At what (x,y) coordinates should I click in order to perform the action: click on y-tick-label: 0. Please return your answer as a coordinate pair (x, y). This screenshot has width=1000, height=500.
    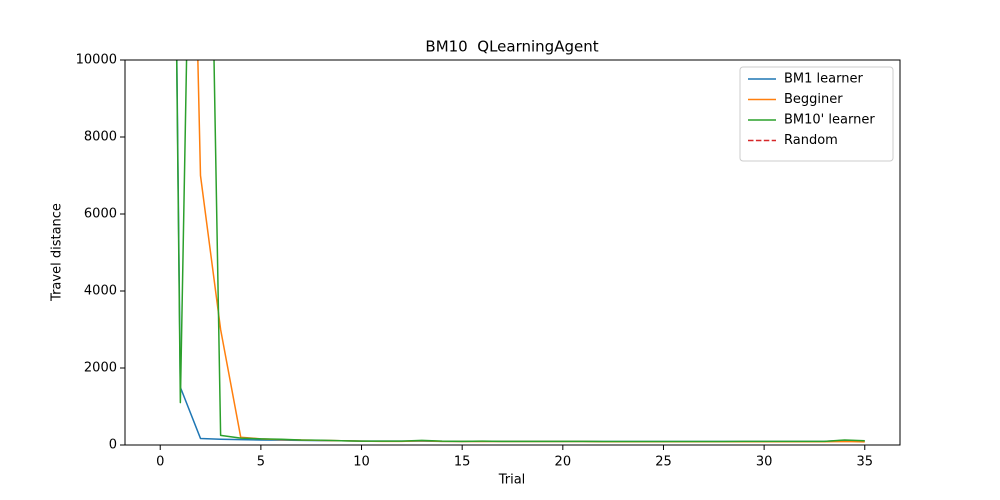
    Looking at the image, I should click on (113, 445).